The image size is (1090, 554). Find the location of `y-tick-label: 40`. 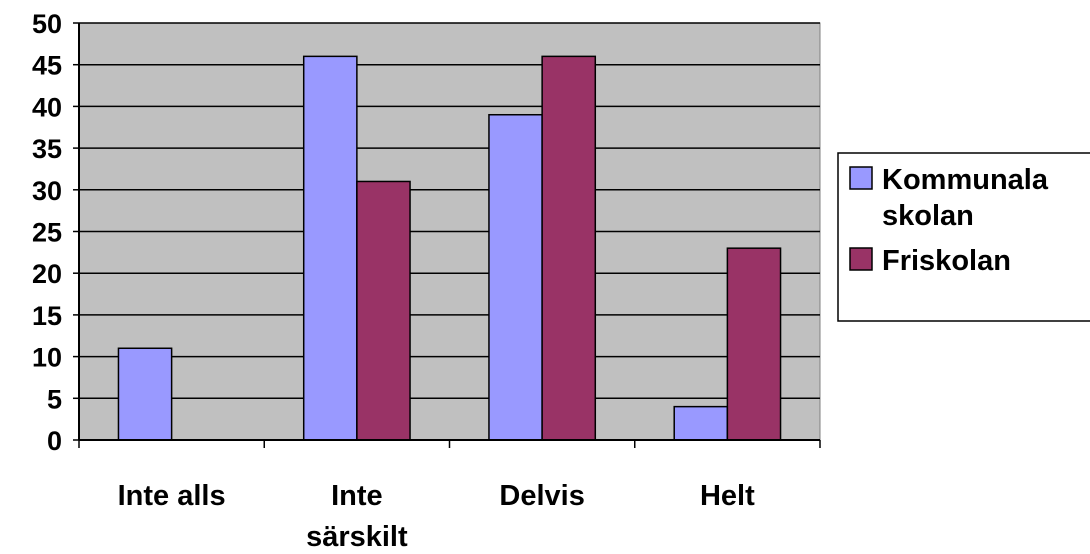

y-tick-label: 40 is located at coordinates (47, 107).